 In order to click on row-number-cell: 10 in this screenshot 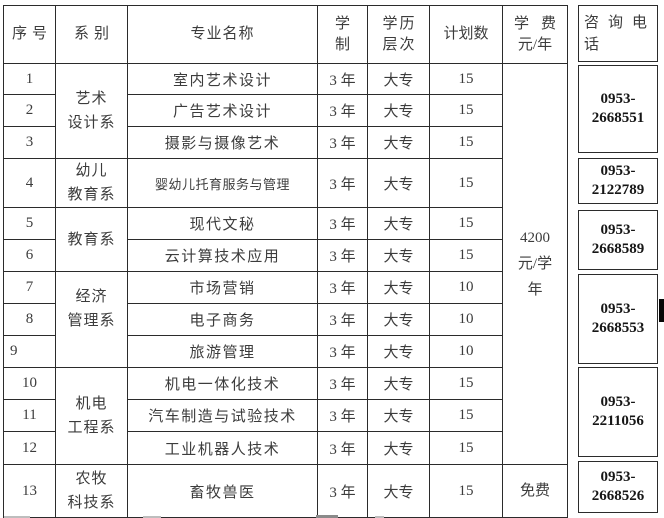, I will do `click(29, 383)`.